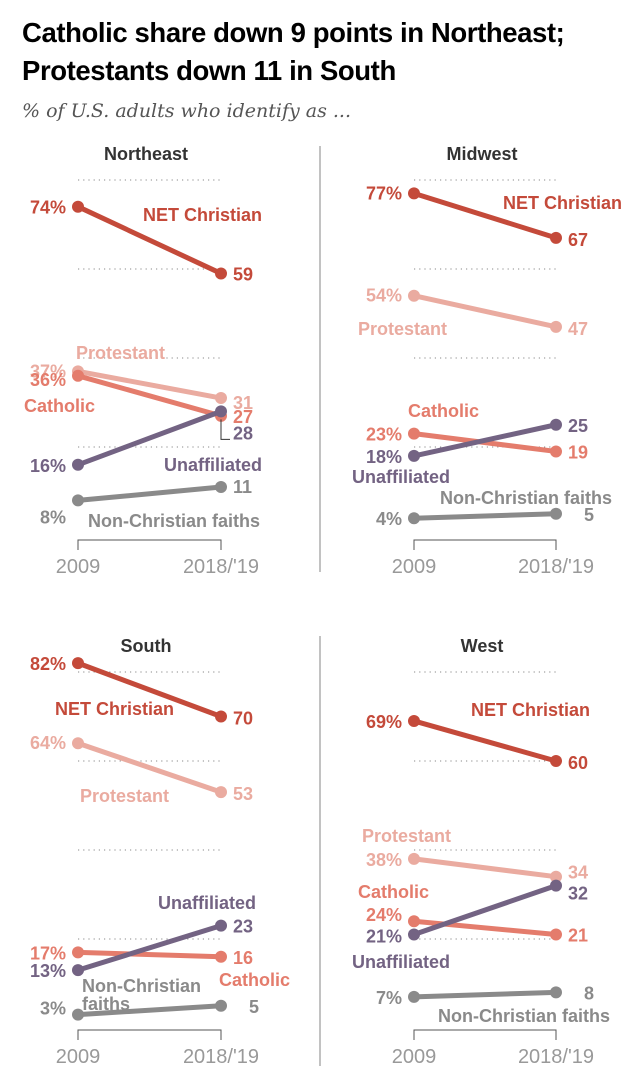  Describe the element at coordinates (578, 873) in the screenshot. I see `data-label: 34` at that location.